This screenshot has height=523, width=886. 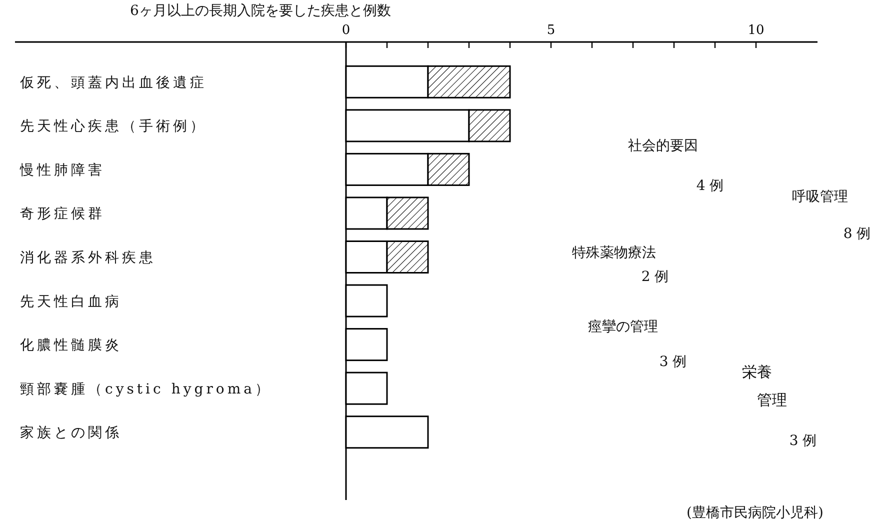 What do you see at coordinates (71, 433) in the screenshot?
I see `y-tick-label: 家族との関係` at bounding box center [71, 433].